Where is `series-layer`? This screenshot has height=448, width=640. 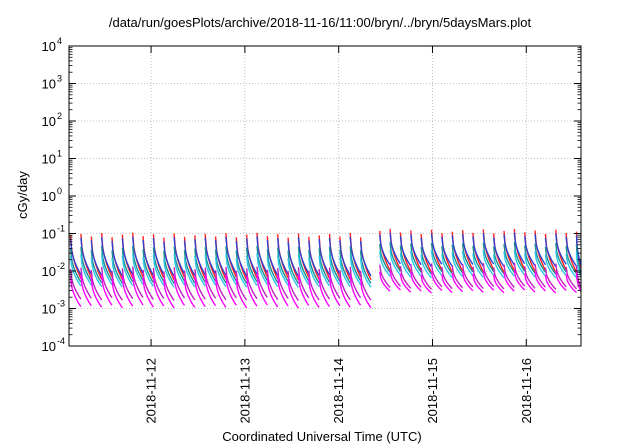
series-layer is located at coordinates (325, 268).